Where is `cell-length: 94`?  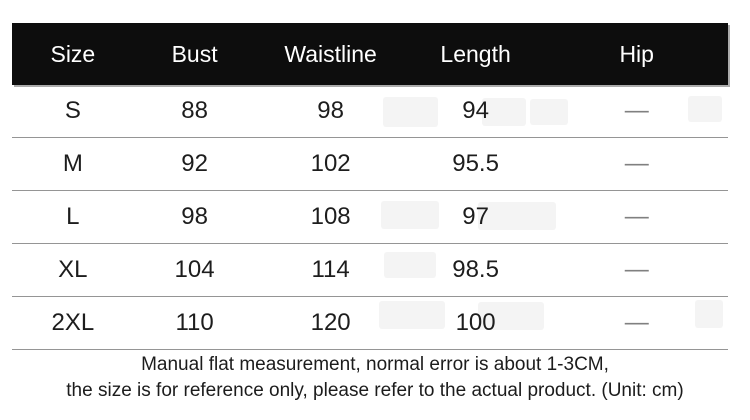 cell-length: 94 is located at coordinates (475, 110).